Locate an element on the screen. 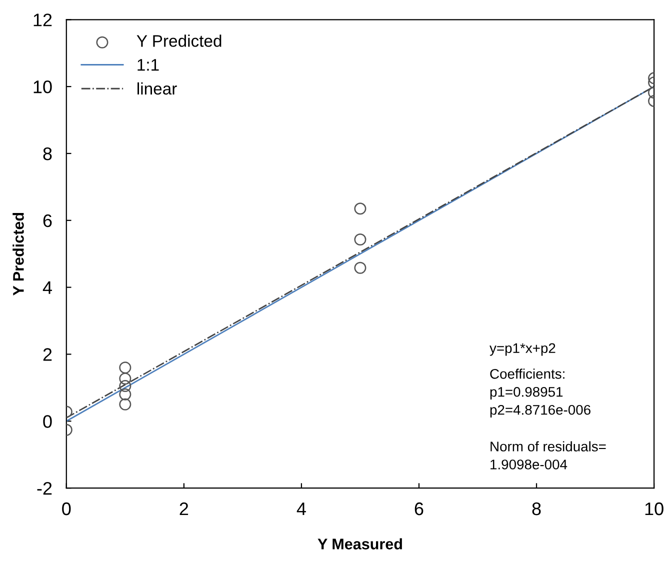 The height and width of the screenshot is (561, 664). x-tick-label: 0 is located at coordinates (66, 509).